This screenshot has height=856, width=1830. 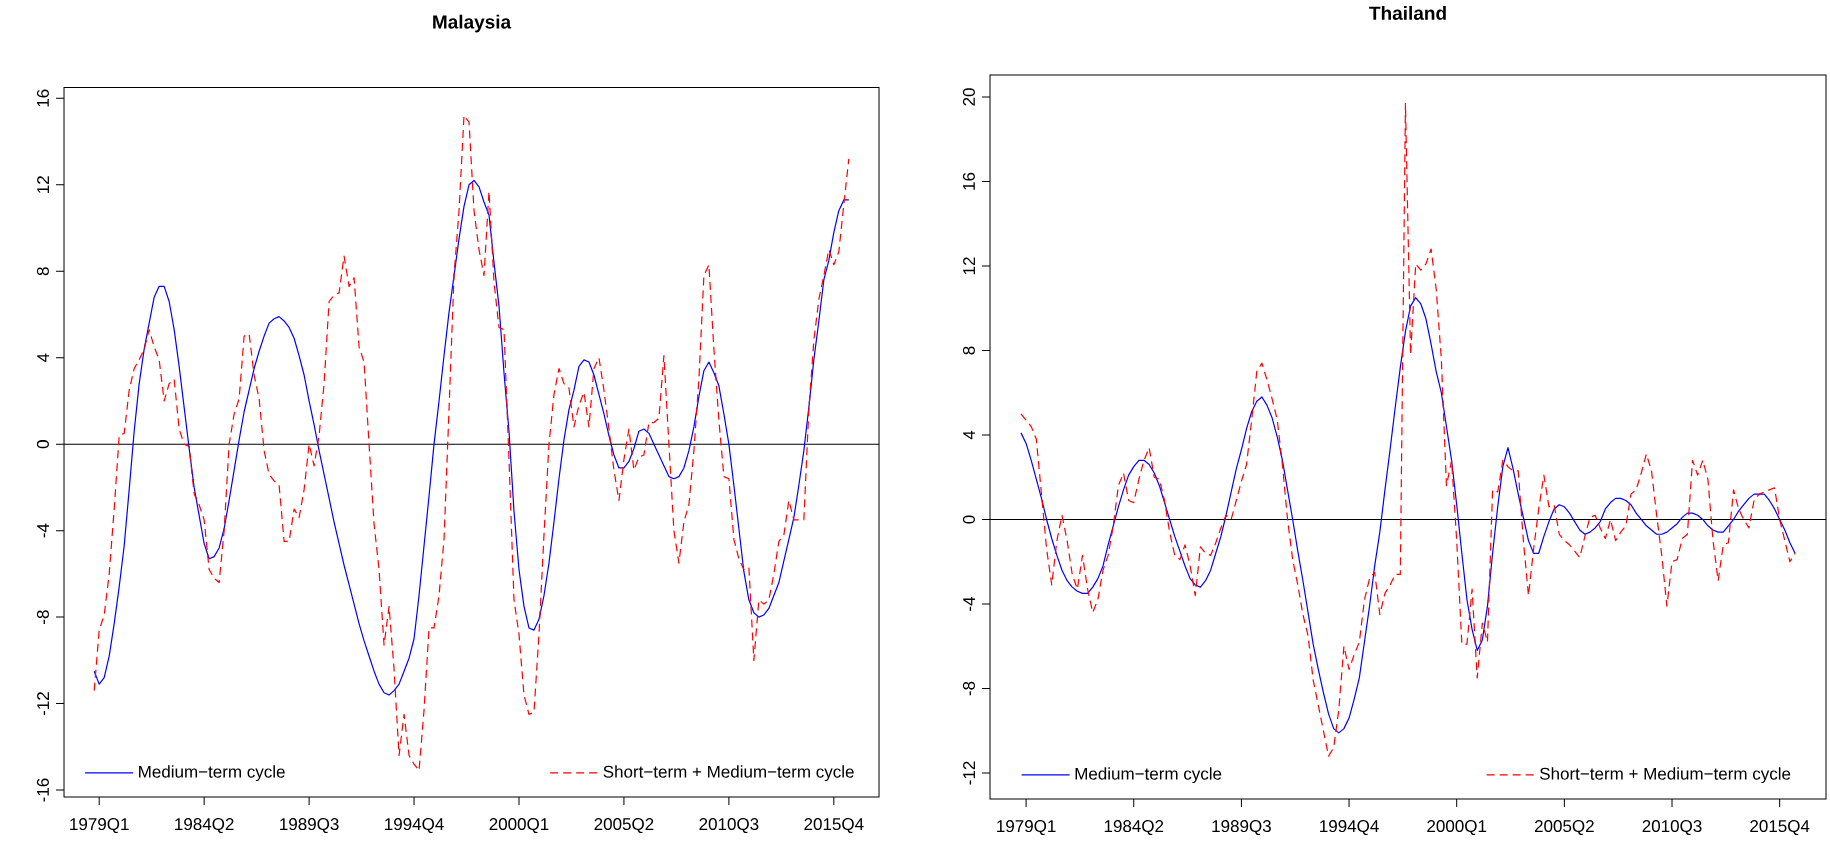 I want to click on chart-title: Thailand, so click(x=1407, y=12).